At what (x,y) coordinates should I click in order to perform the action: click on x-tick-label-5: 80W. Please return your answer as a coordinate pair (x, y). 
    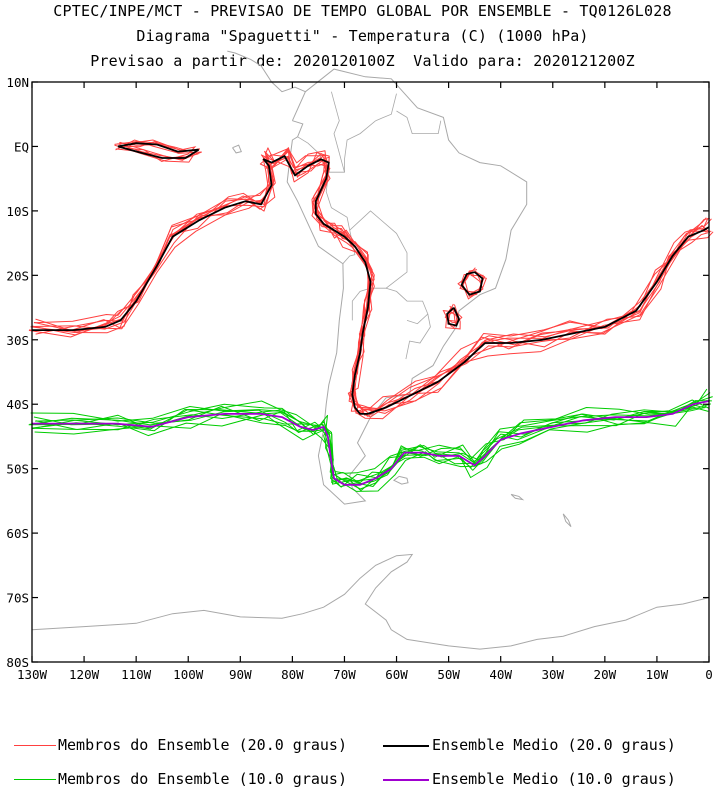
    Looking at the image, I should click on (292, 674).